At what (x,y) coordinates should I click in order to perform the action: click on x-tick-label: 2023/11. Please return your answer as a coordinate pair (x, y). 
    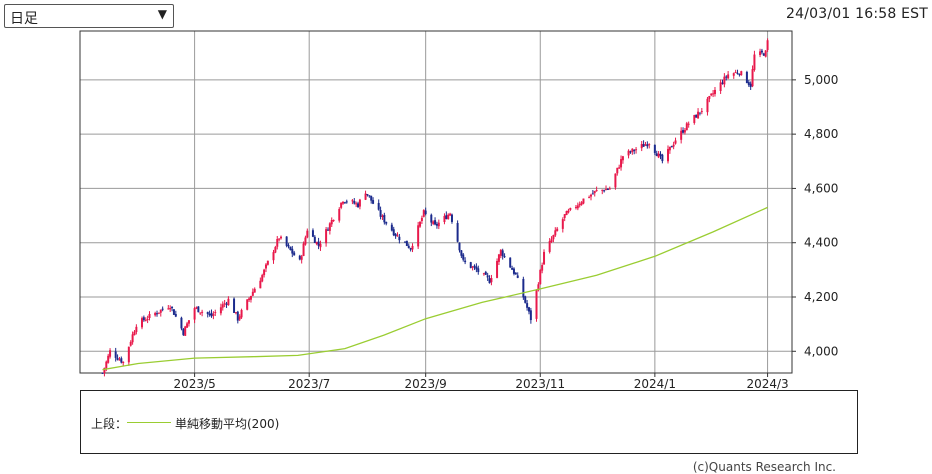
    Looking at the image, I should click on (540, 383).